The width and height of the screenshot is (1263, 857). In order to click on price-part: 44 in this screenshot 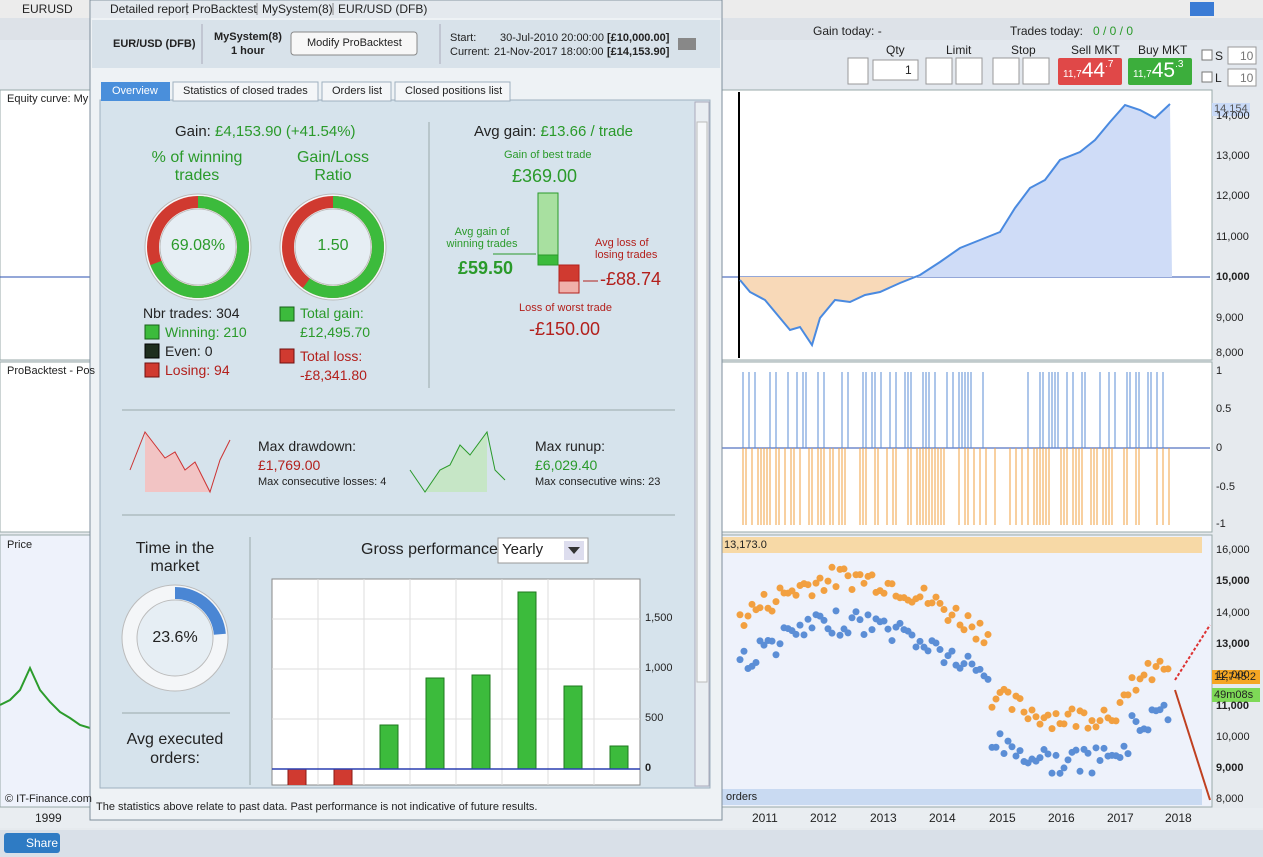, I will do `click(1093, 70)`.